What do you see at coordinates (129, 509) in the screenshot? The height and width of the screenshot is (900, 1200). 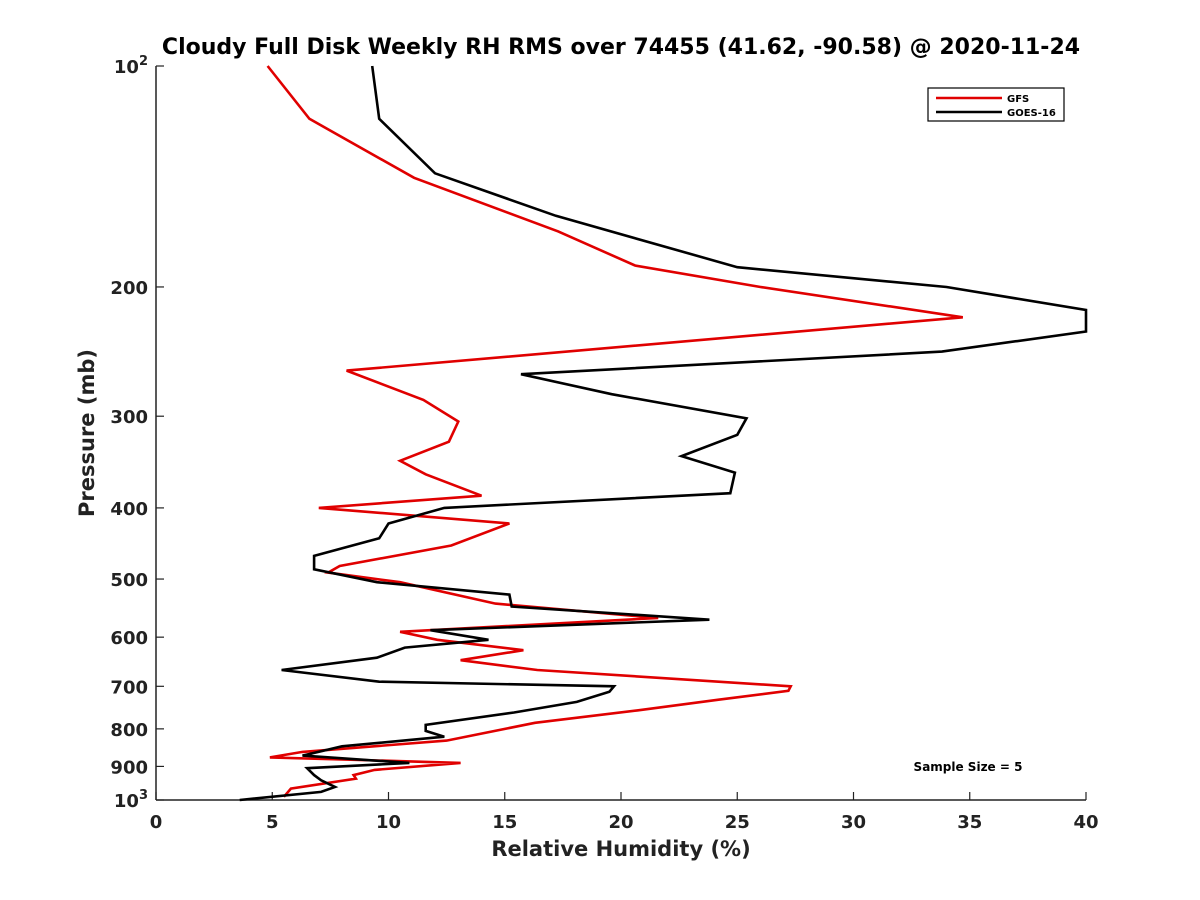 I see `y-tick-label: 400` at bounding box center [129, 509].